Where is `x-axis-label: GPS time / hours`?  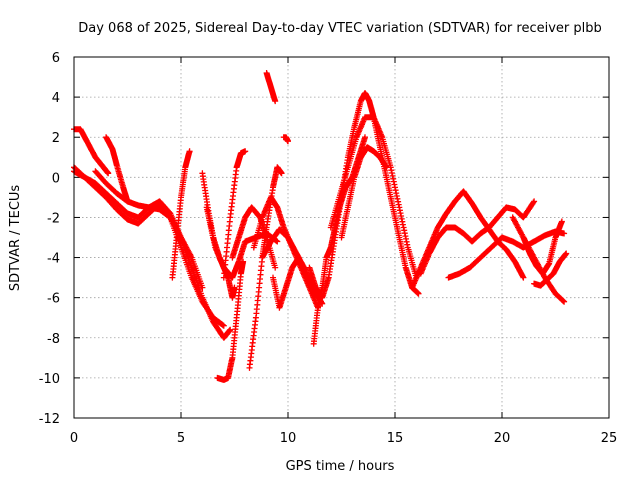
x-axis-label: GPS time / hours is located at coordinates (340, 466).